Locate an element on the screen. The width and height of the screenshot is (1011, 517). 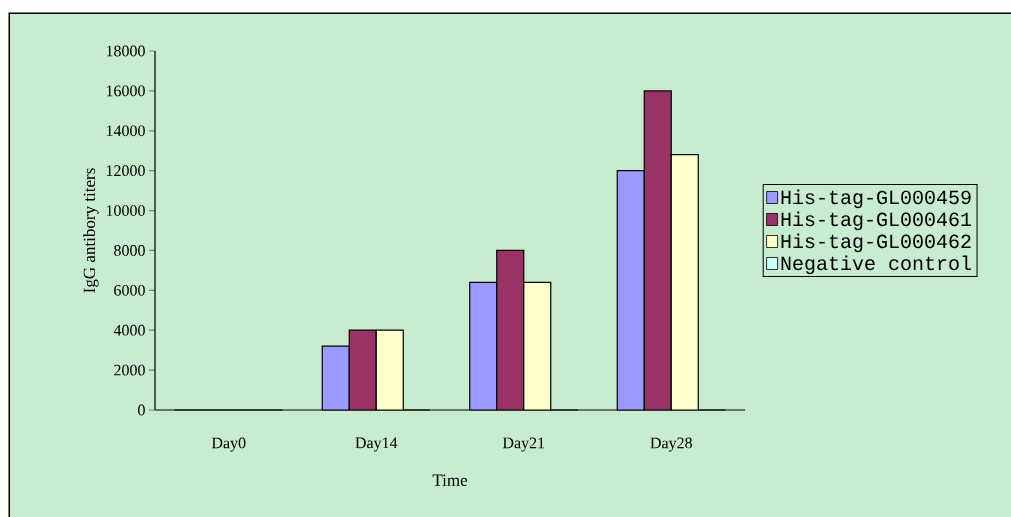
x-tick-label: Day0 is located at coordinates (228, 444).